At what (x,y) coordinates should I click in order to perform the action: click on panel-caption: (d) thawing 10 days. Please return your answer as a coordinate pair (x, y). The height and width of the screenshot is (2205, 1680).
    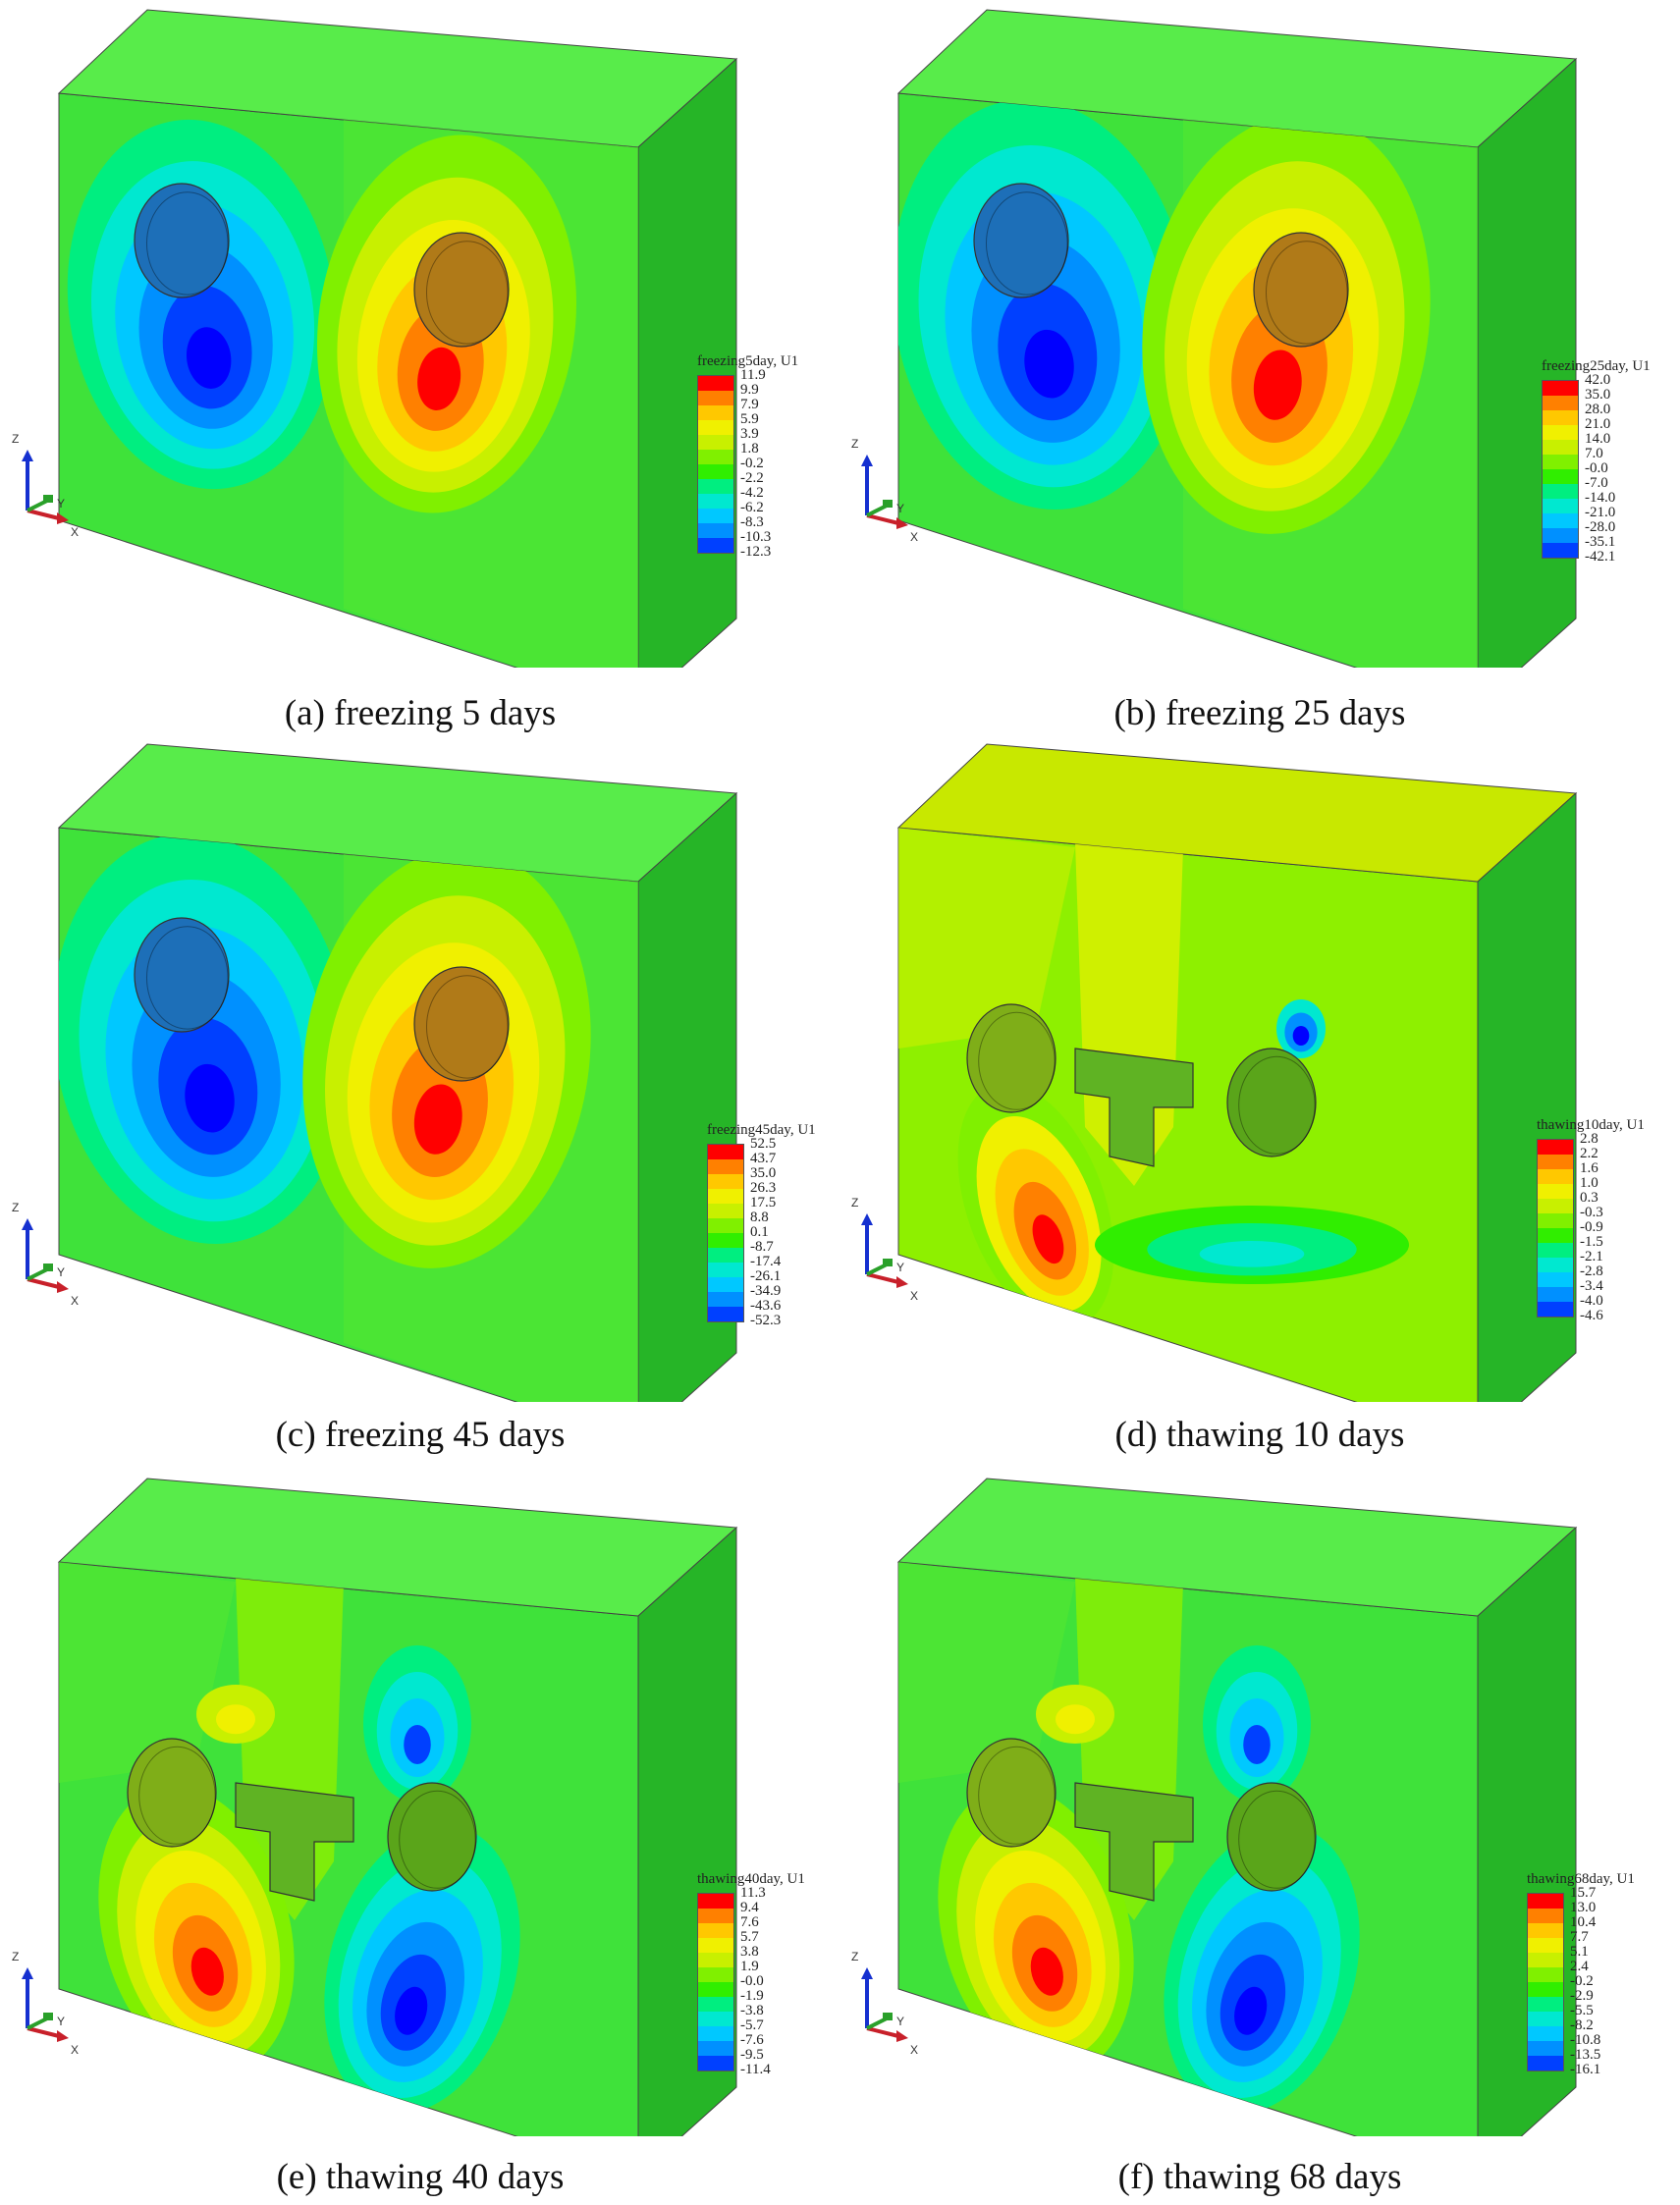
    Looking at the image, I should click on (1259, 1435).